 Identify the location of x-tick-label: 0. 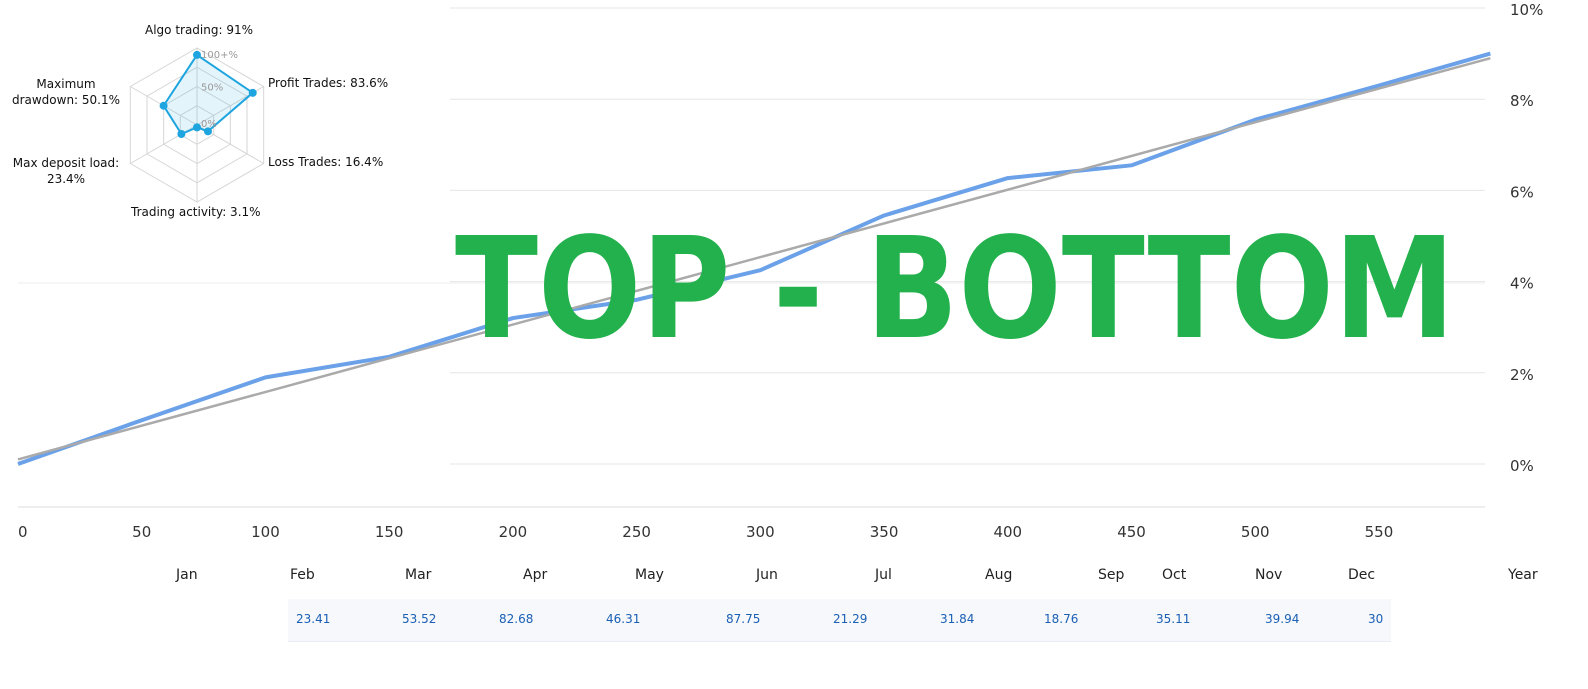
(23, 532).